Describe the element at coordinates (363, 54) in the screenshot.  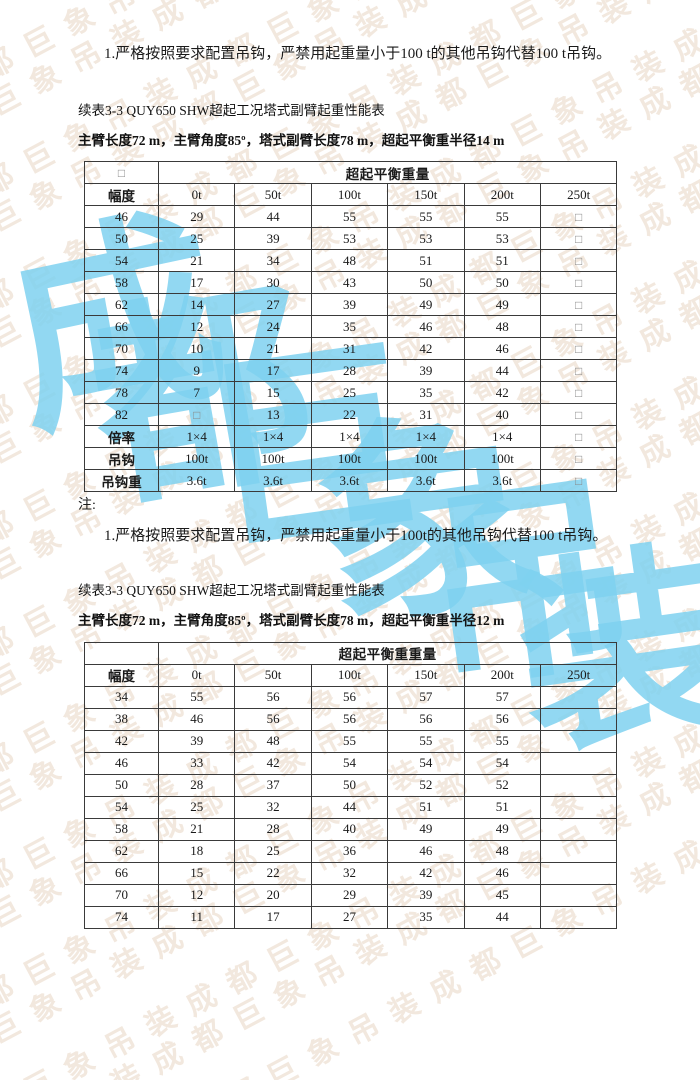
I see `intro-note-text: 严格按照要求配置吊钩，严禁用起重量小于100 t的其他吊钩代替100 t吊钩。` at that location.